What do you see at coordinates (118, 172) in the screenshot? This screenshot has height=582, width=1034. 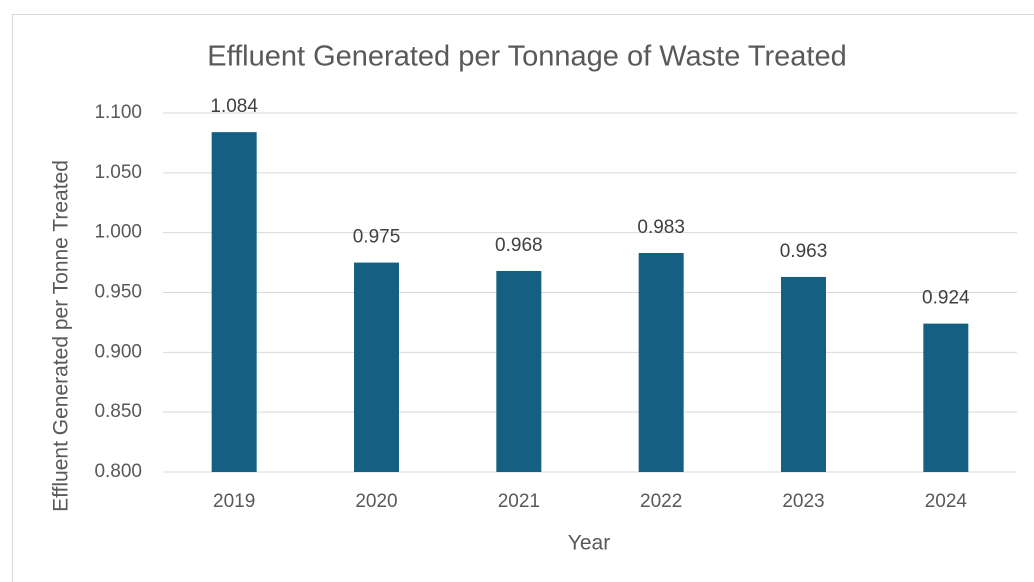 I see `y-tick-label: 1.050` at bounding box center [118, 172].